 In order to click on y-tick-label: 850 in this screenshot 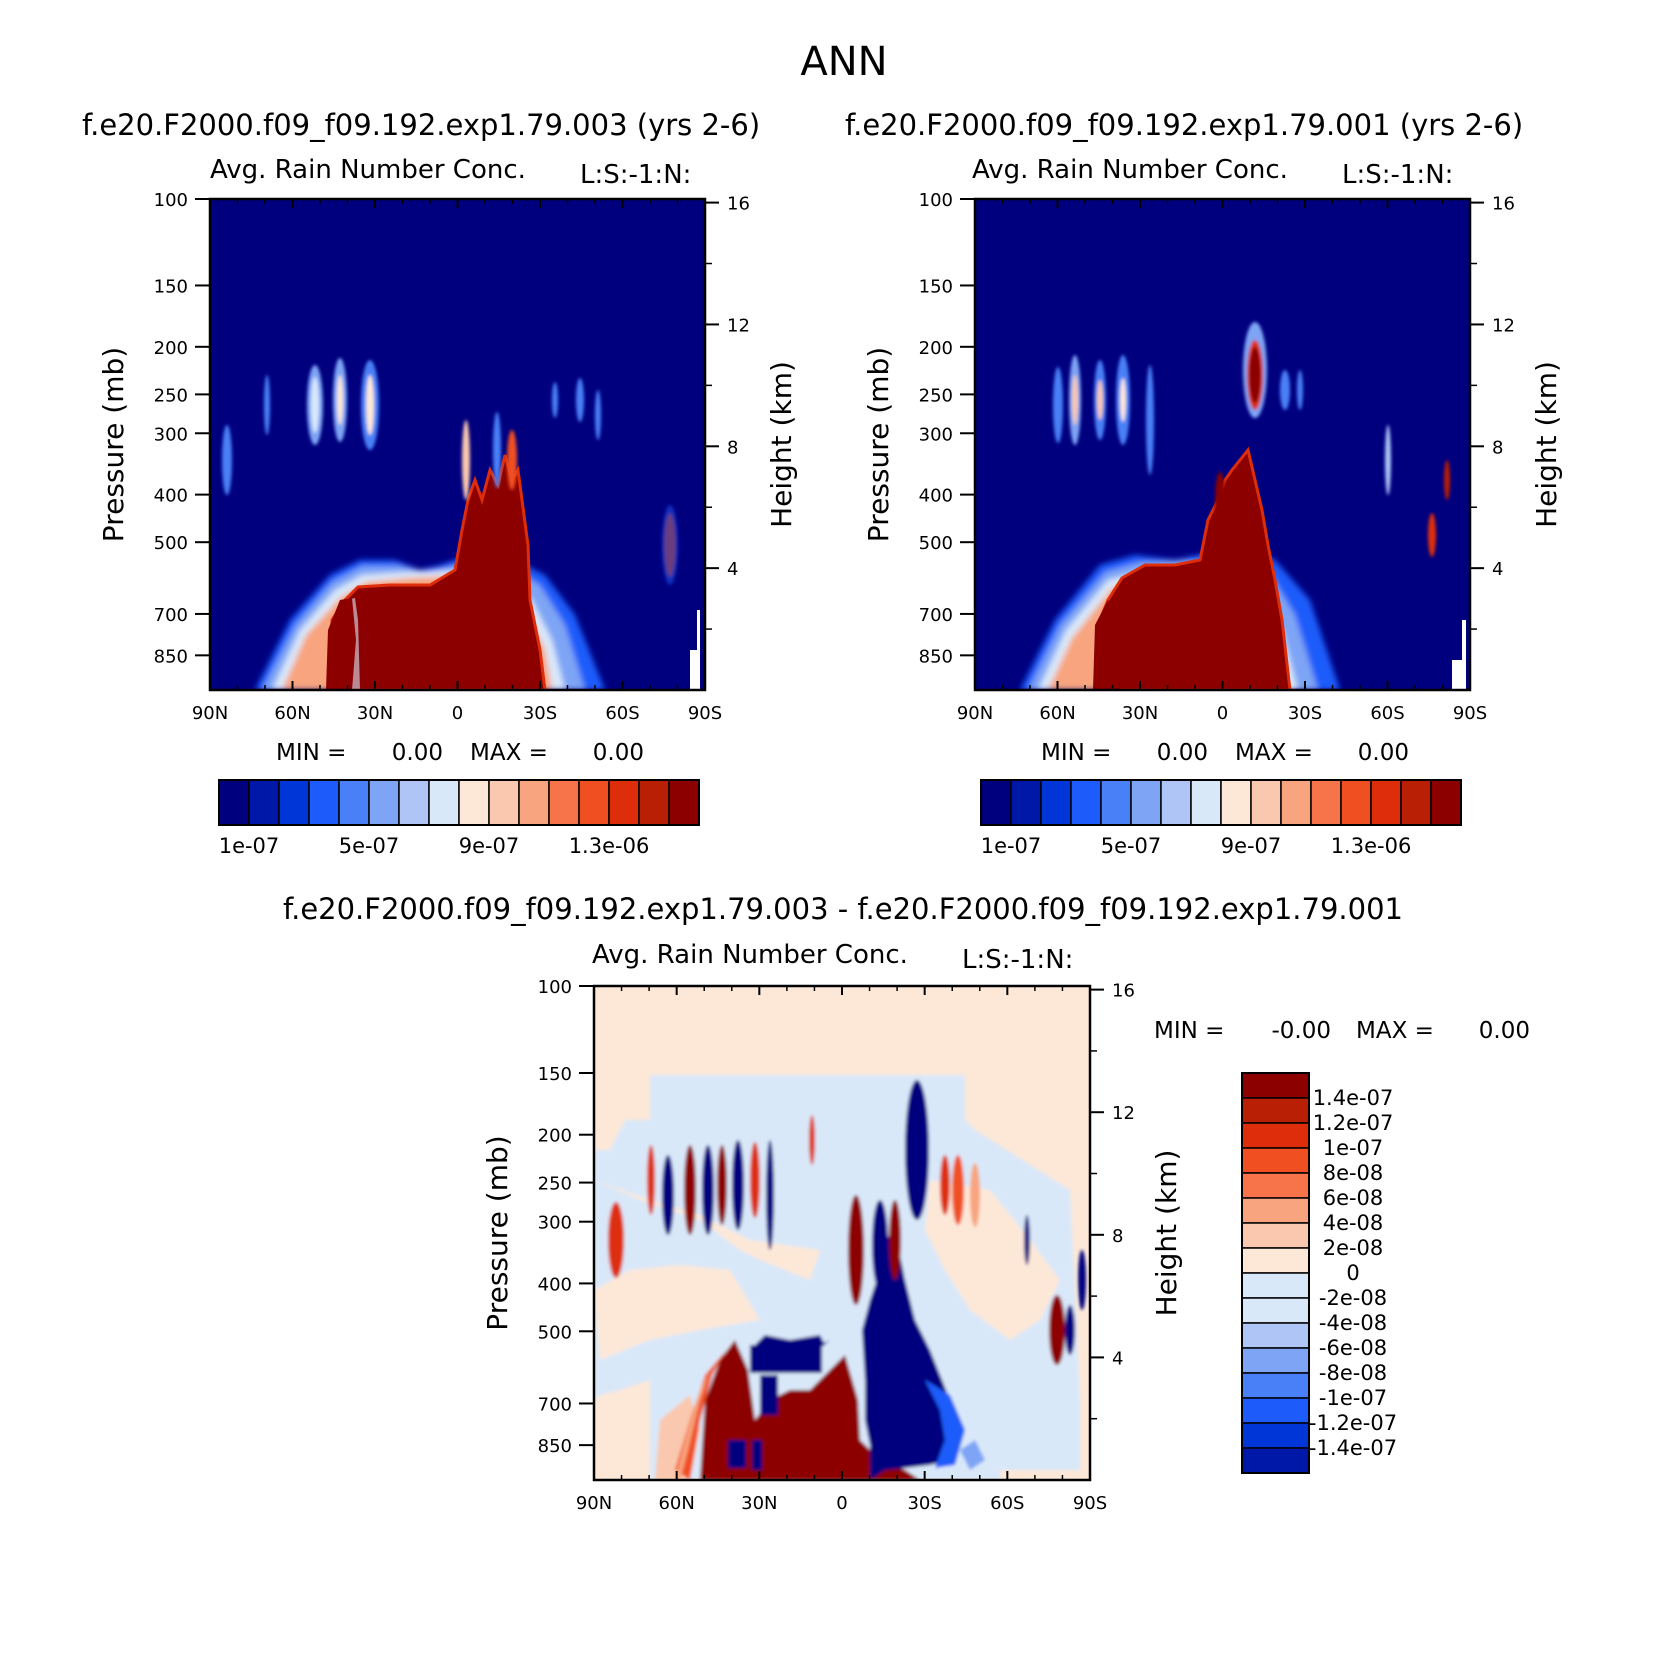, I will do `click(936, 656)`.